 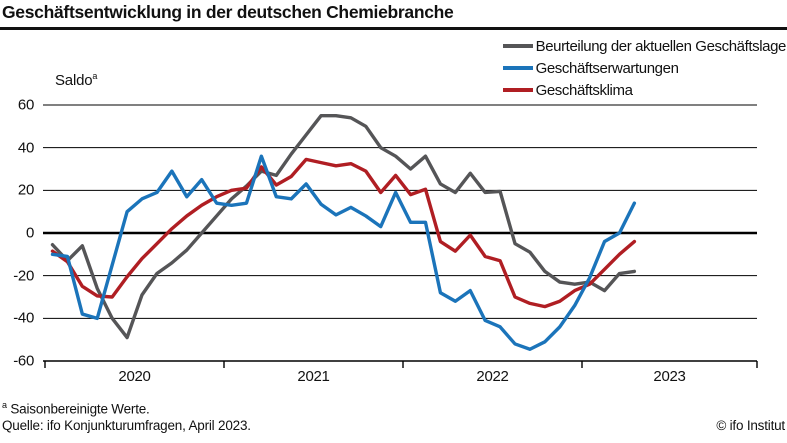 I want to click on y-axis-title: Saldoa, so click(x=76, y=80).